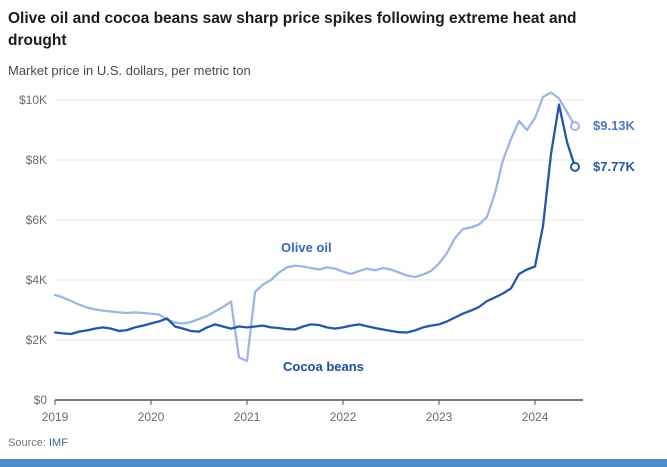  Describe the element at coordinates (323, 366) in the screenshot. I see `cocoa-beans-series-label: Cocoa beans` at that location.